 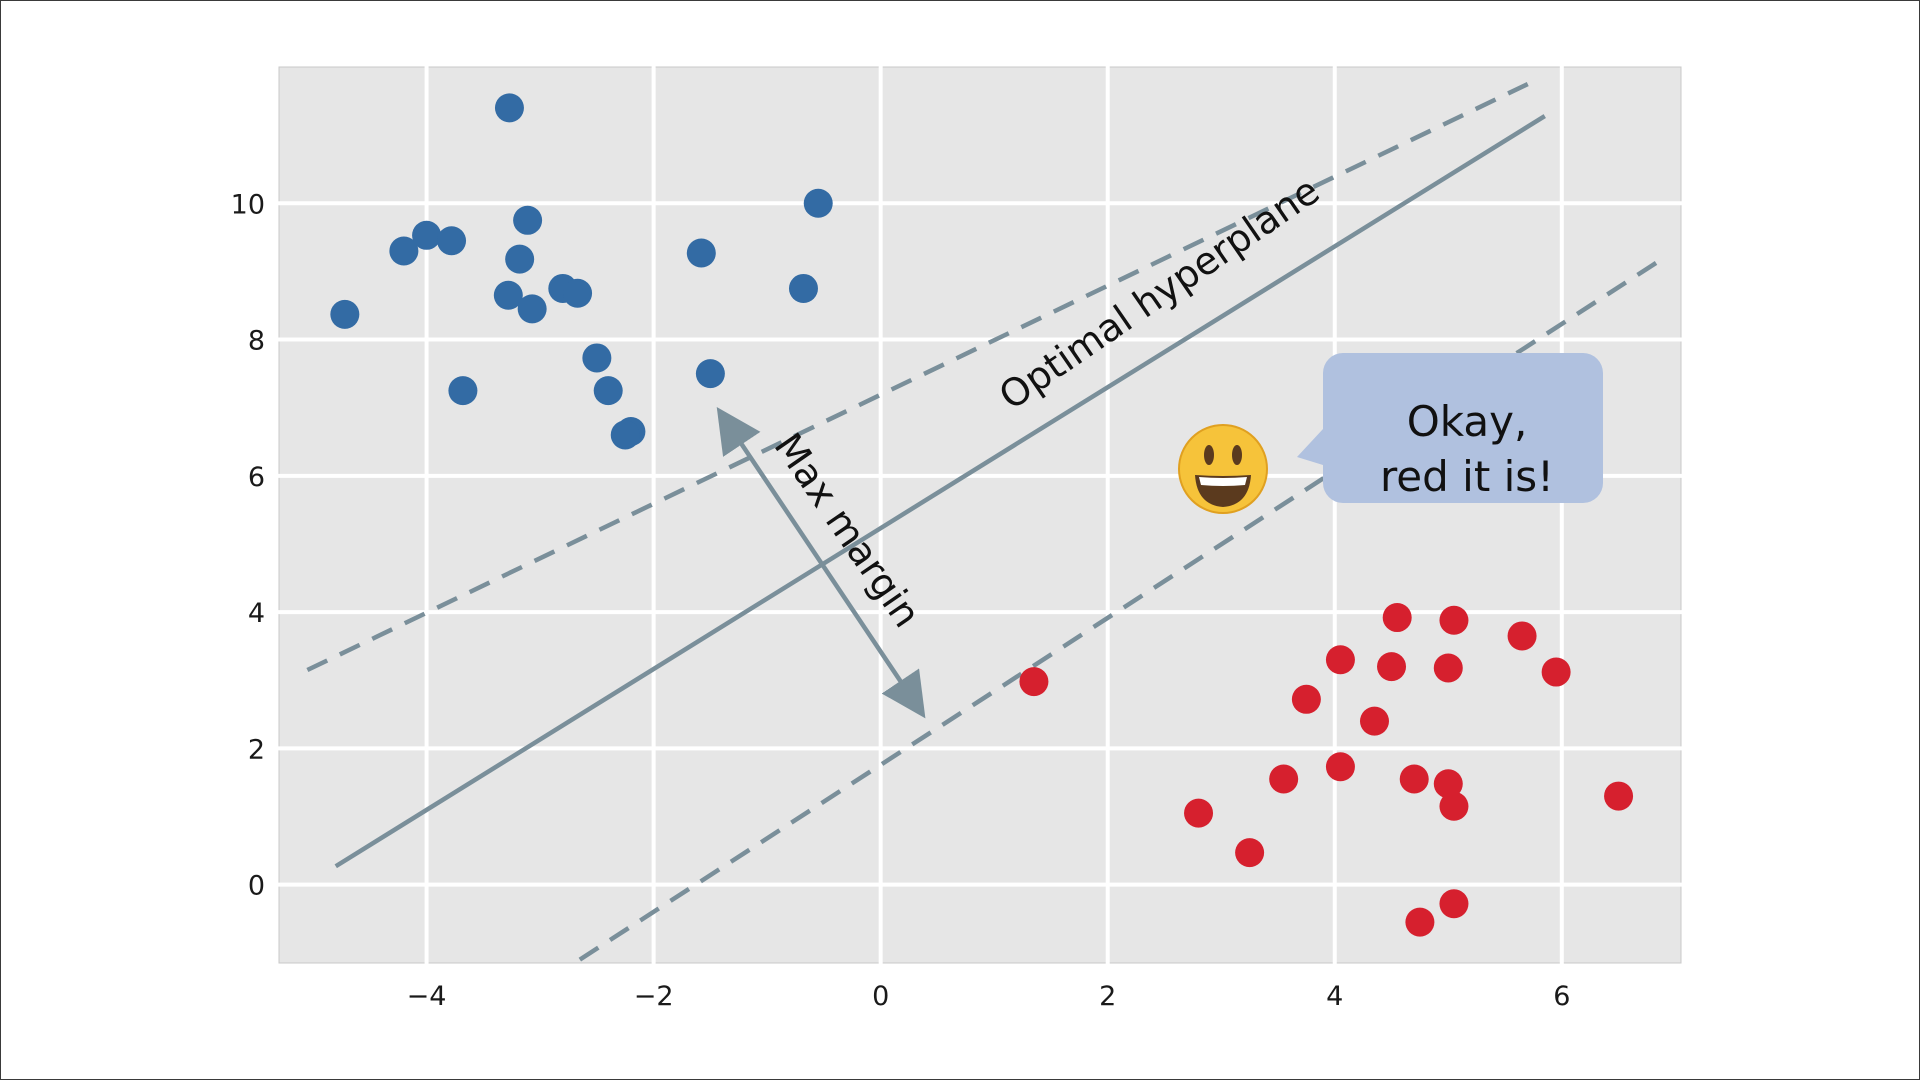 I want to click on grinning-face-icon, so click(x=1223, y=469).